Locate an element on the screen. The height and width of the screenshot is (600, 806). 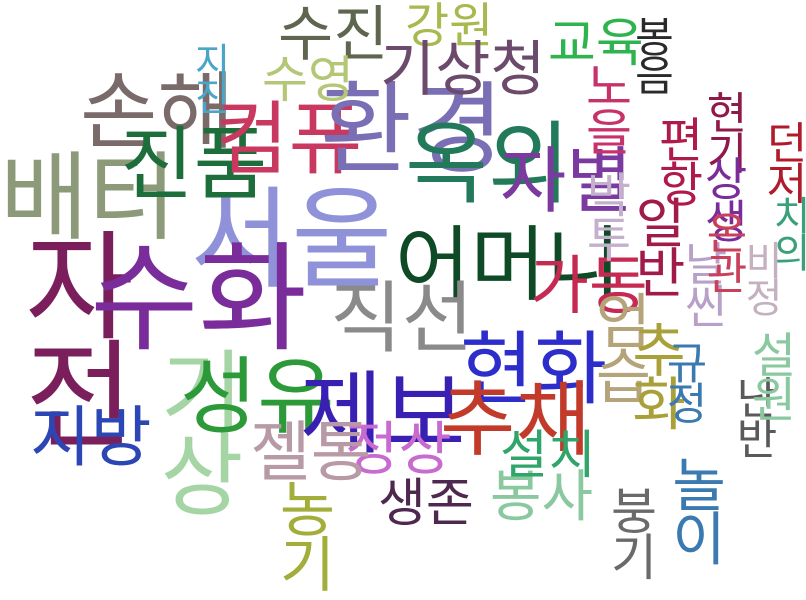
word-eomeoni: 어머니 is located at coordinates (508, 265).